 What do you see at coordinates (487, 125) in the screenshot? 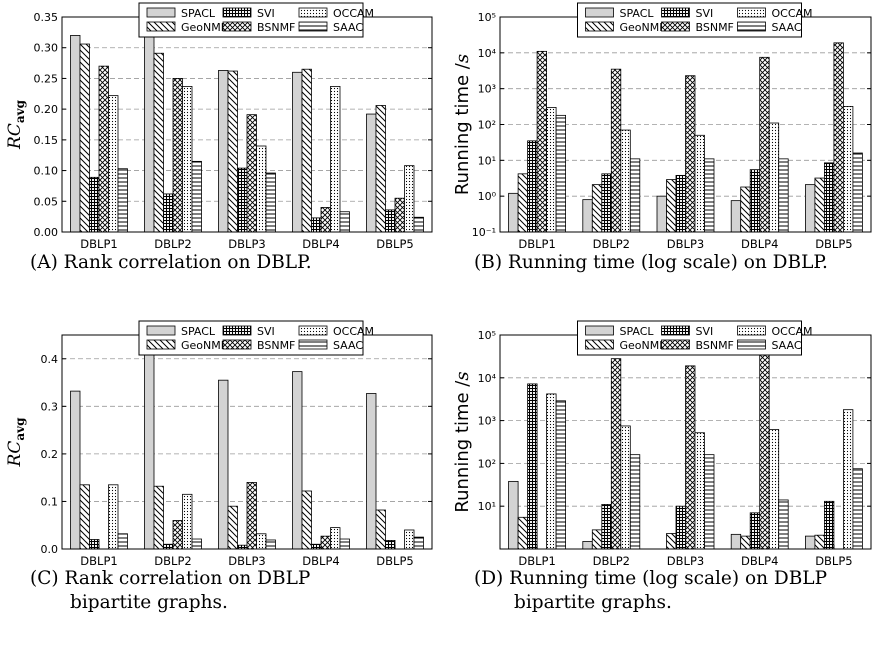
I see `y-tick-label: 10²` at bounding box center [487, 125].